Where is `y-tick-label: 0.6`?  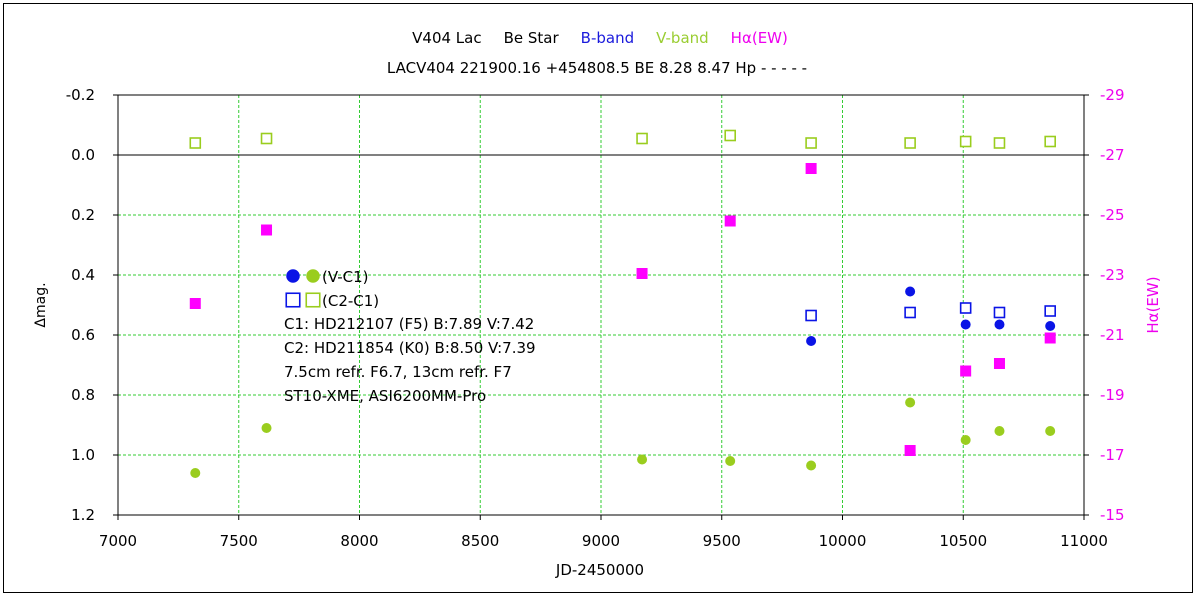
y-tick-label: 0.6 is located at coordinates (83, 335).